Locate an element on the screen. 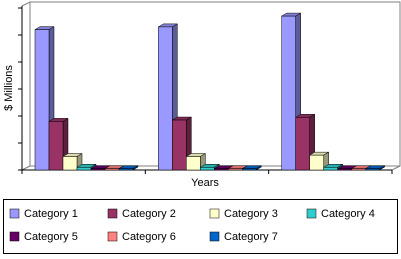 The width and height of the screenshot is (401, 259). legend-label: Category 5 is located at coordinates (51, 237).